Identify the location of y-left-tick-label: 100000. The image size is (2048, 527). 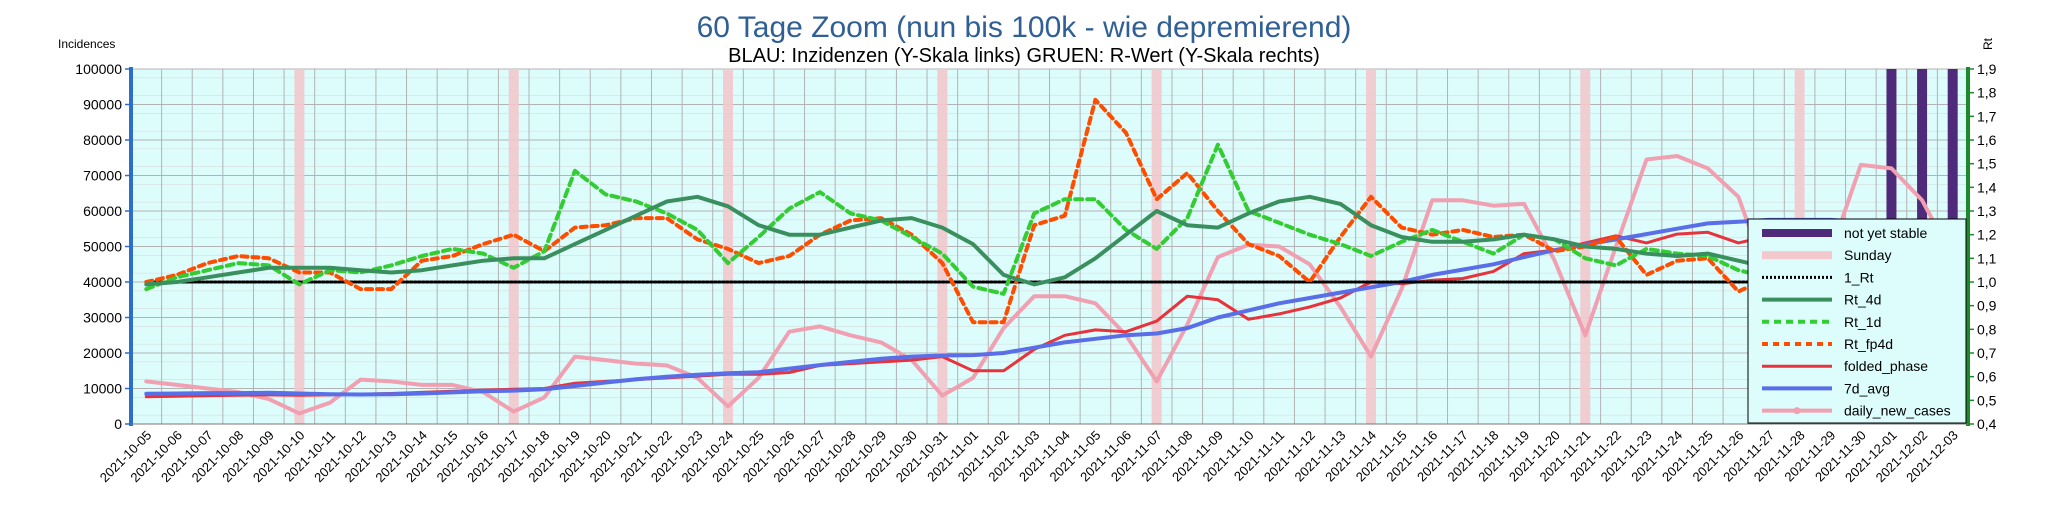
(98, 69).